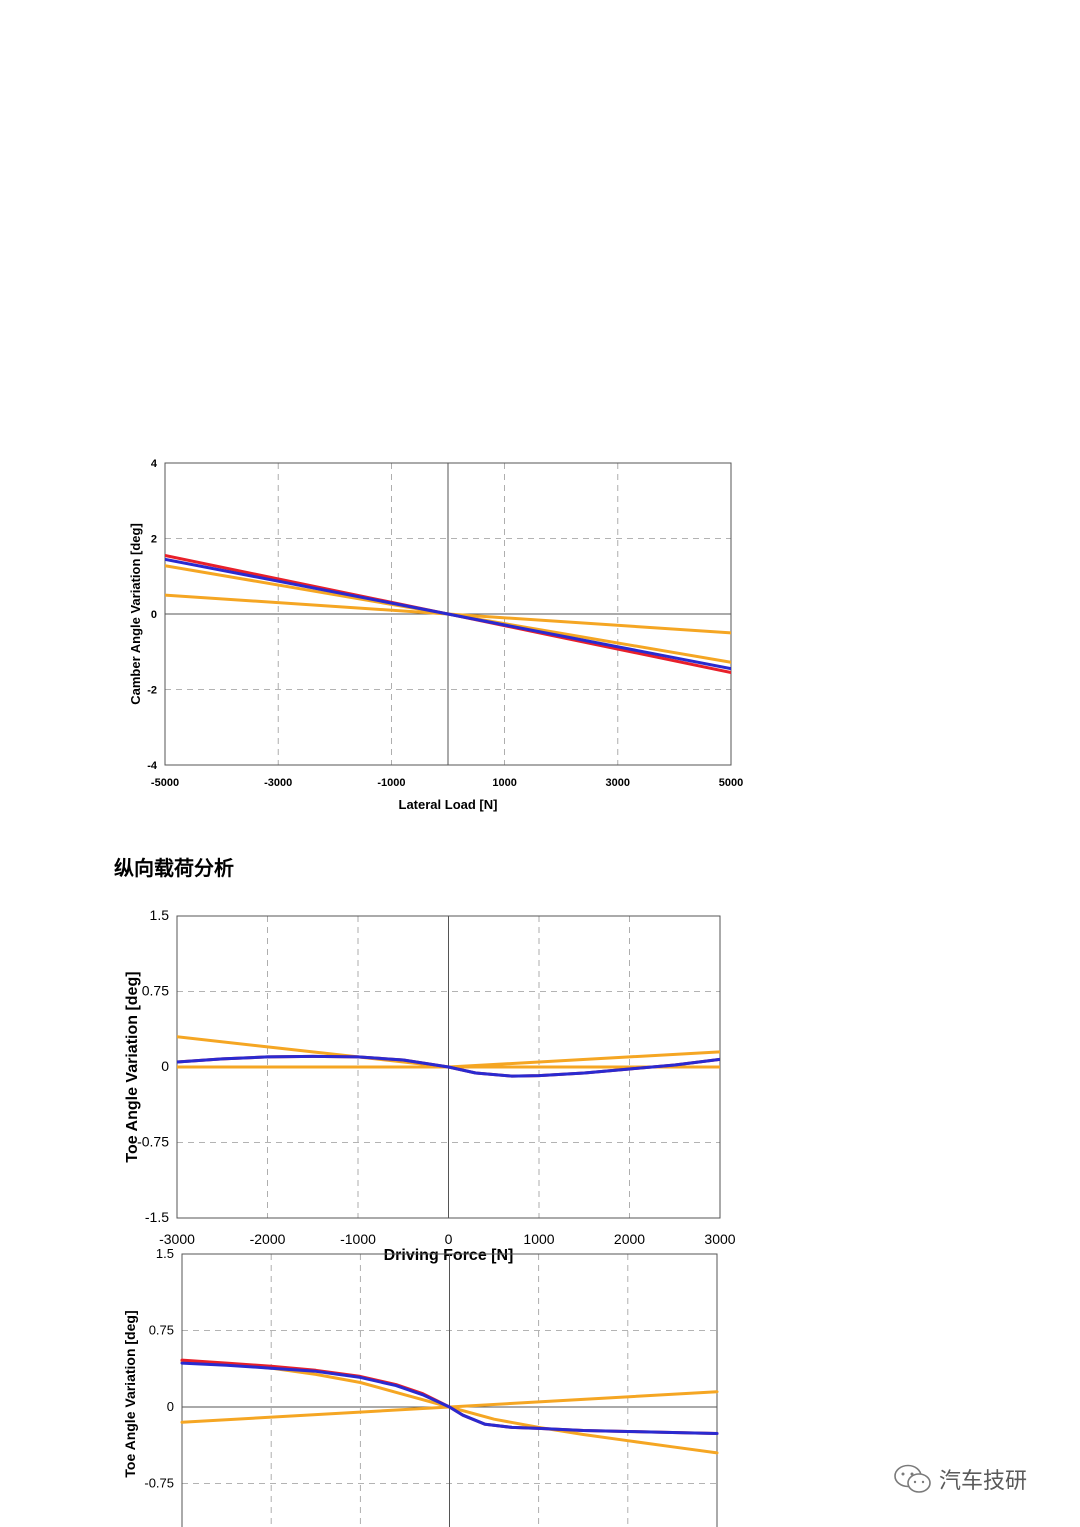  I want to click on watermark-text: 汽车技研, so click(983, 1481).